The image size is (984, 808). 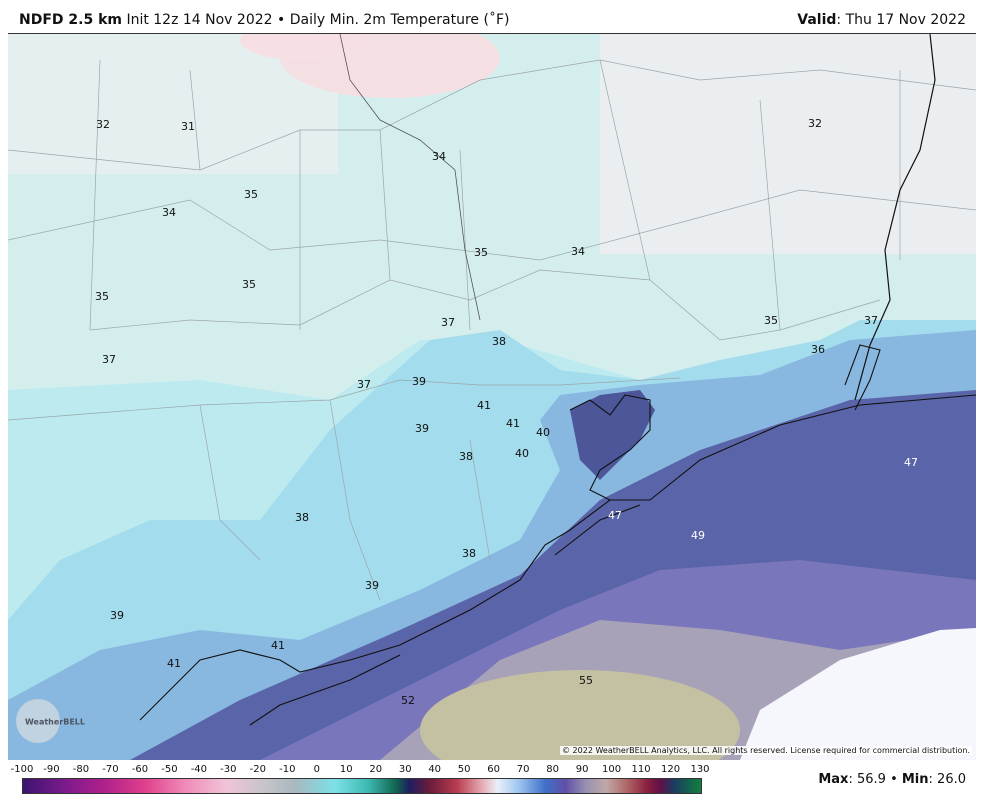 What do you see at coordinates (833, 779) in the screenshot?
I see `max-label: Max` at bounding box center [833, 779].